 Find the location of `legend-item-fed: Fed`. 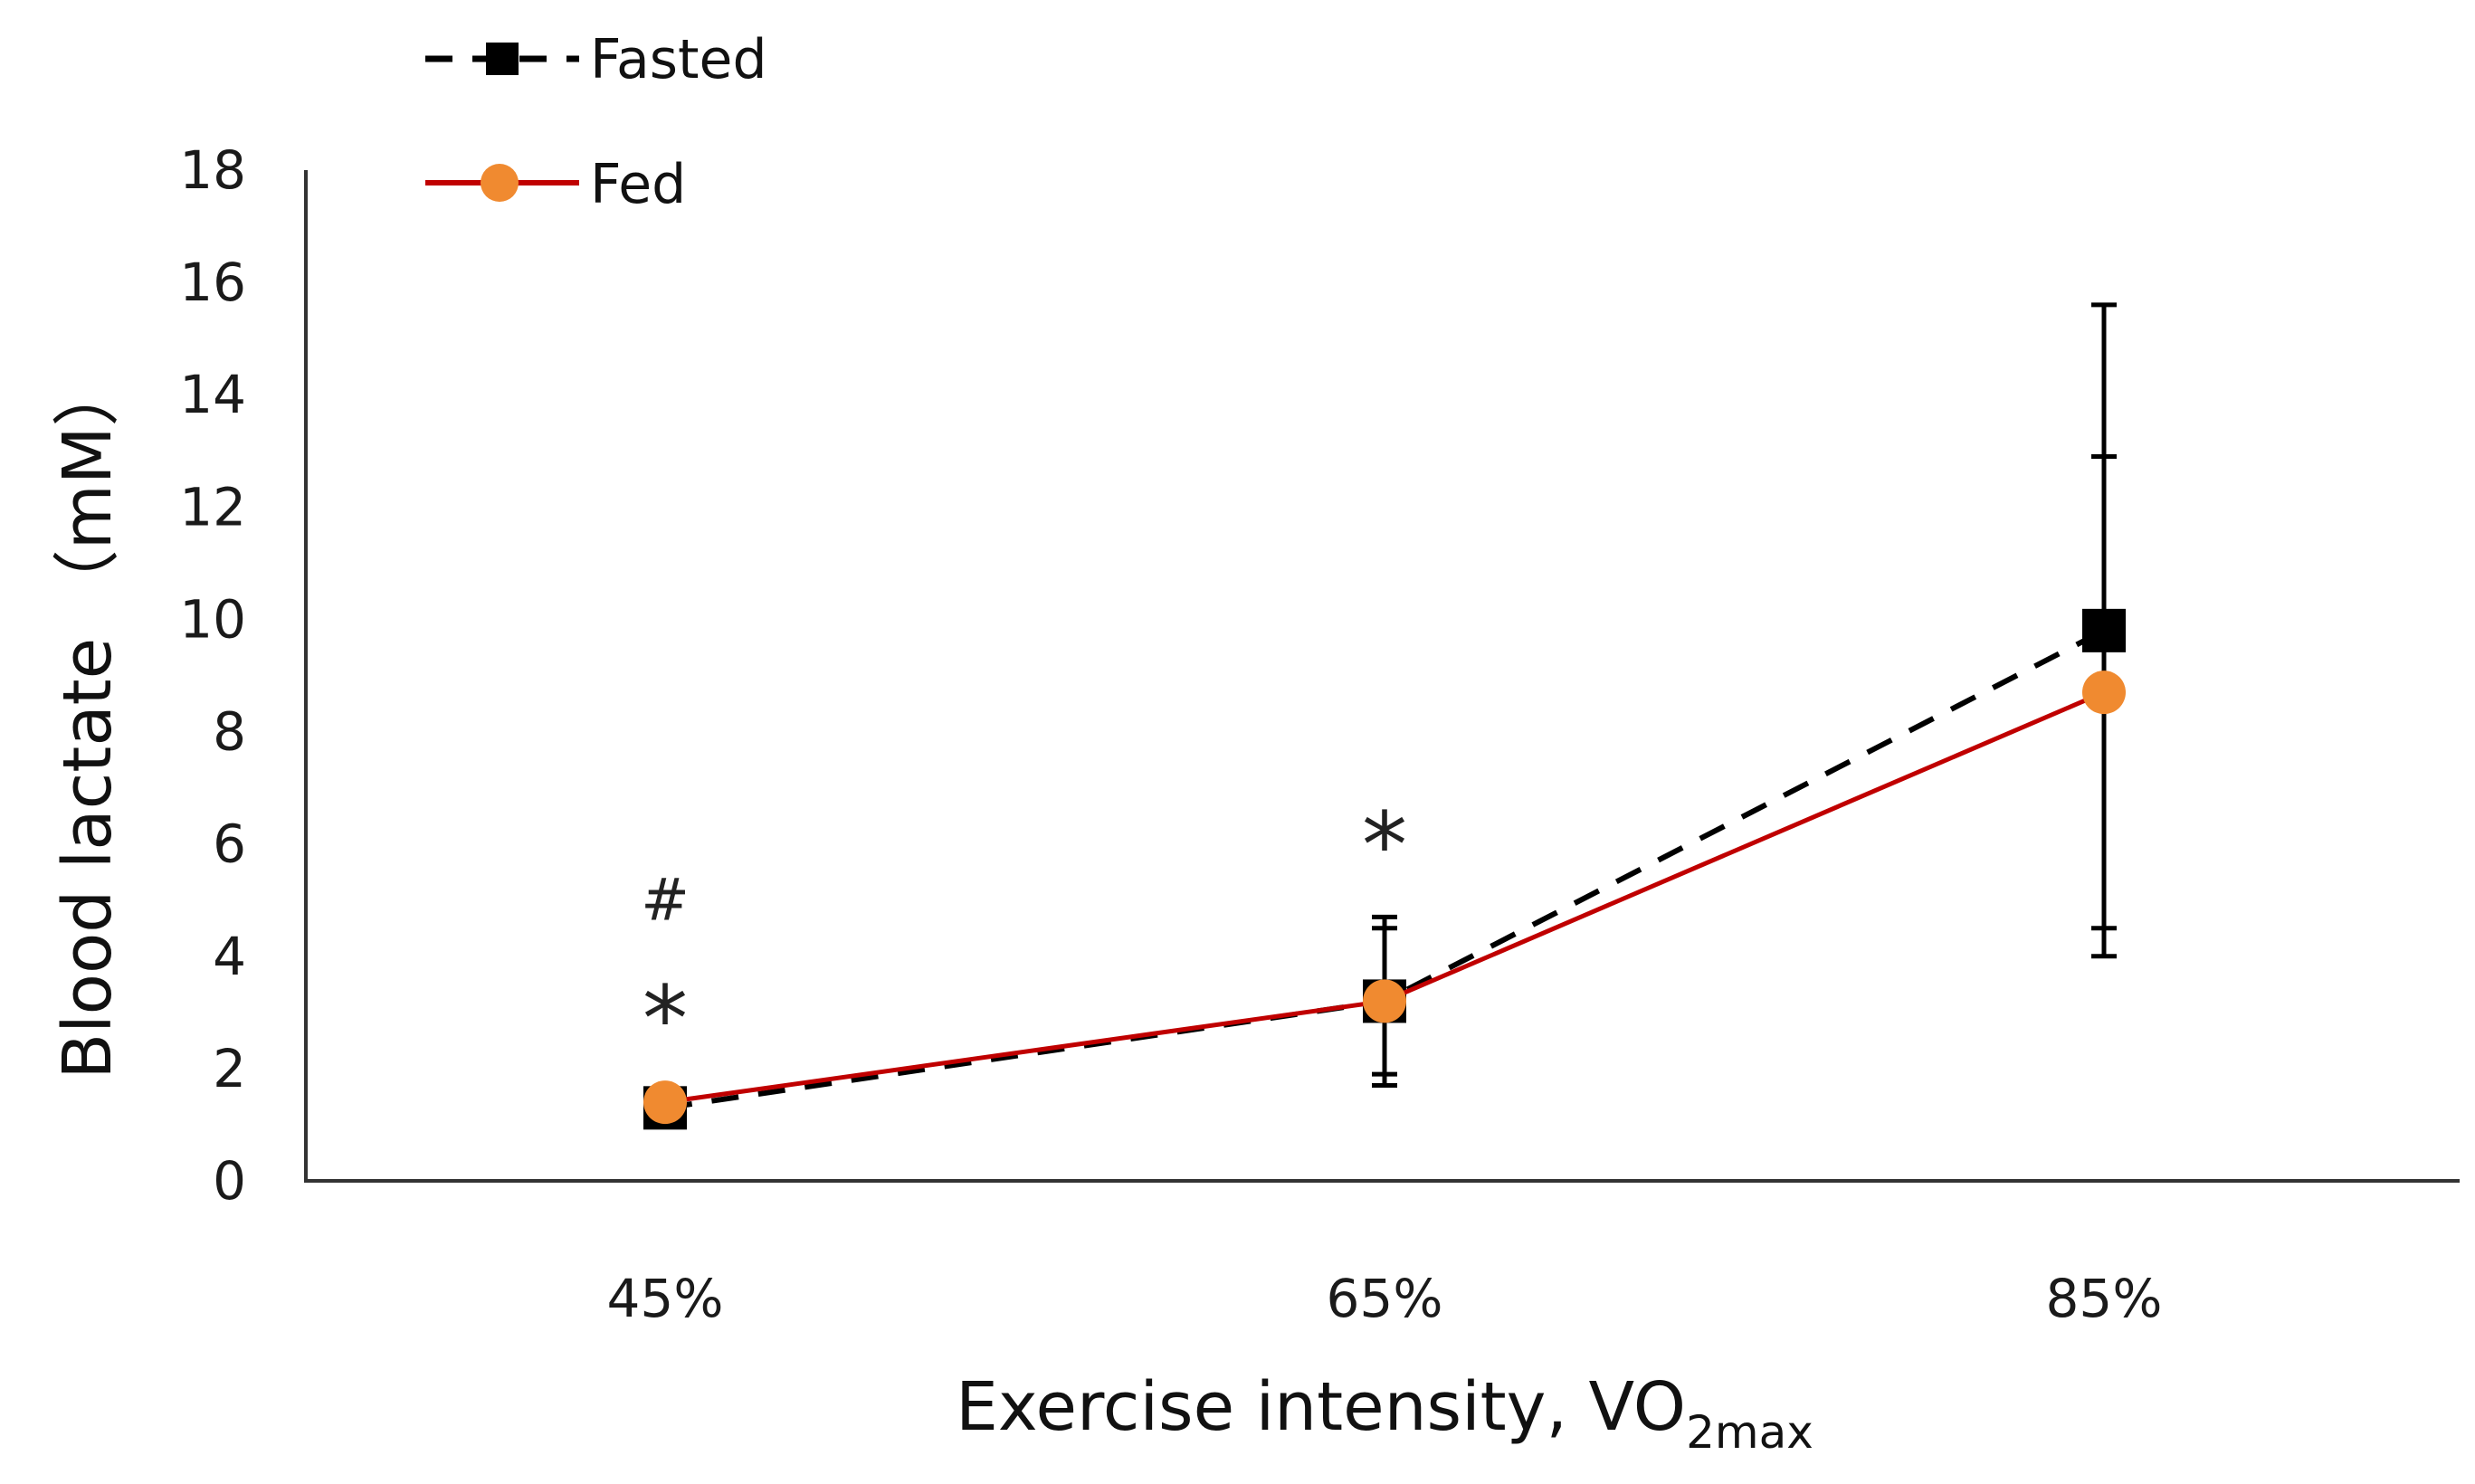

legend-item-fed: Fed is located at coordinates (556, 184).